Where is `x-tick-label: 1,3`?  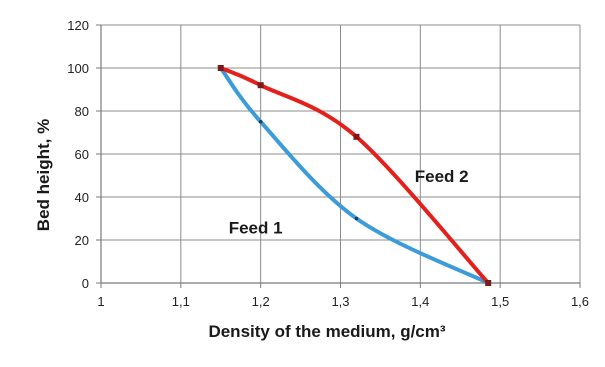
x-tick-label: 1,3 is located at coordinates (340, 301).